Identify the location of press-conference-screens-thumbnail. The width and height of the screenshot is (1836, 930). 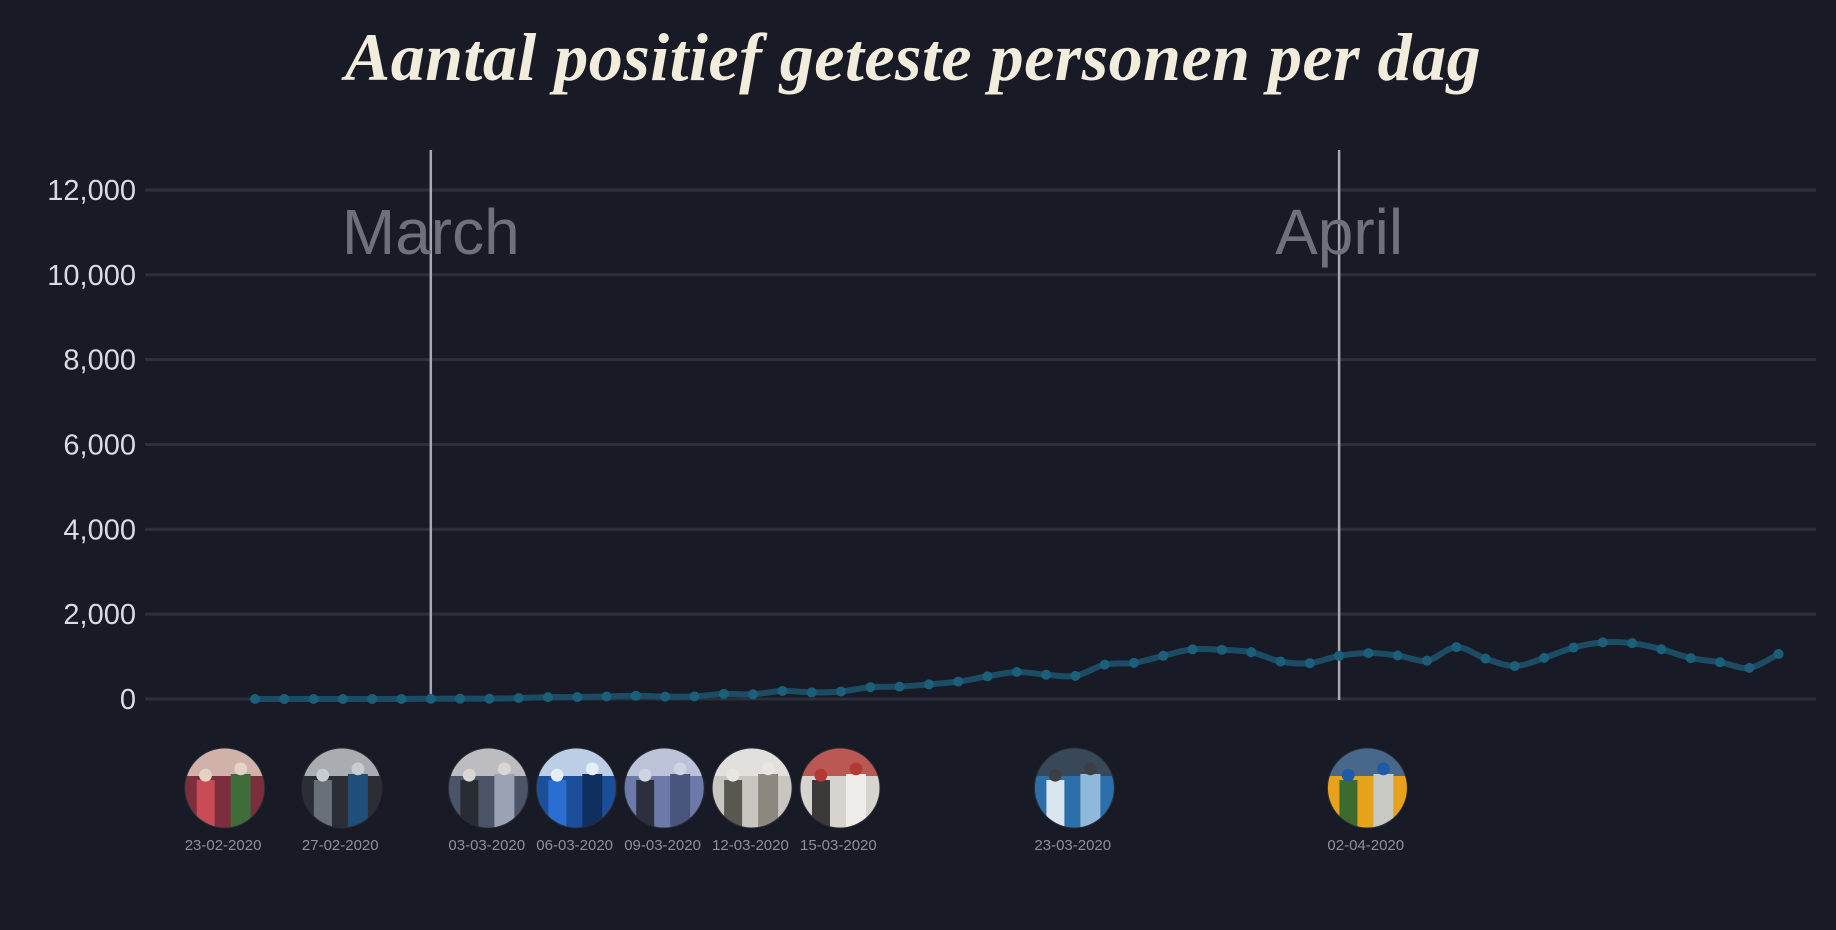
(1074, 790).